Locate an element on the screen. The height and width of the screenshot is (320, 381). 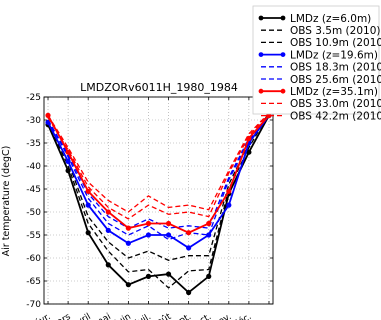
legend-label: OBS 18.3m (2010) is located at coordinates (335, 68).